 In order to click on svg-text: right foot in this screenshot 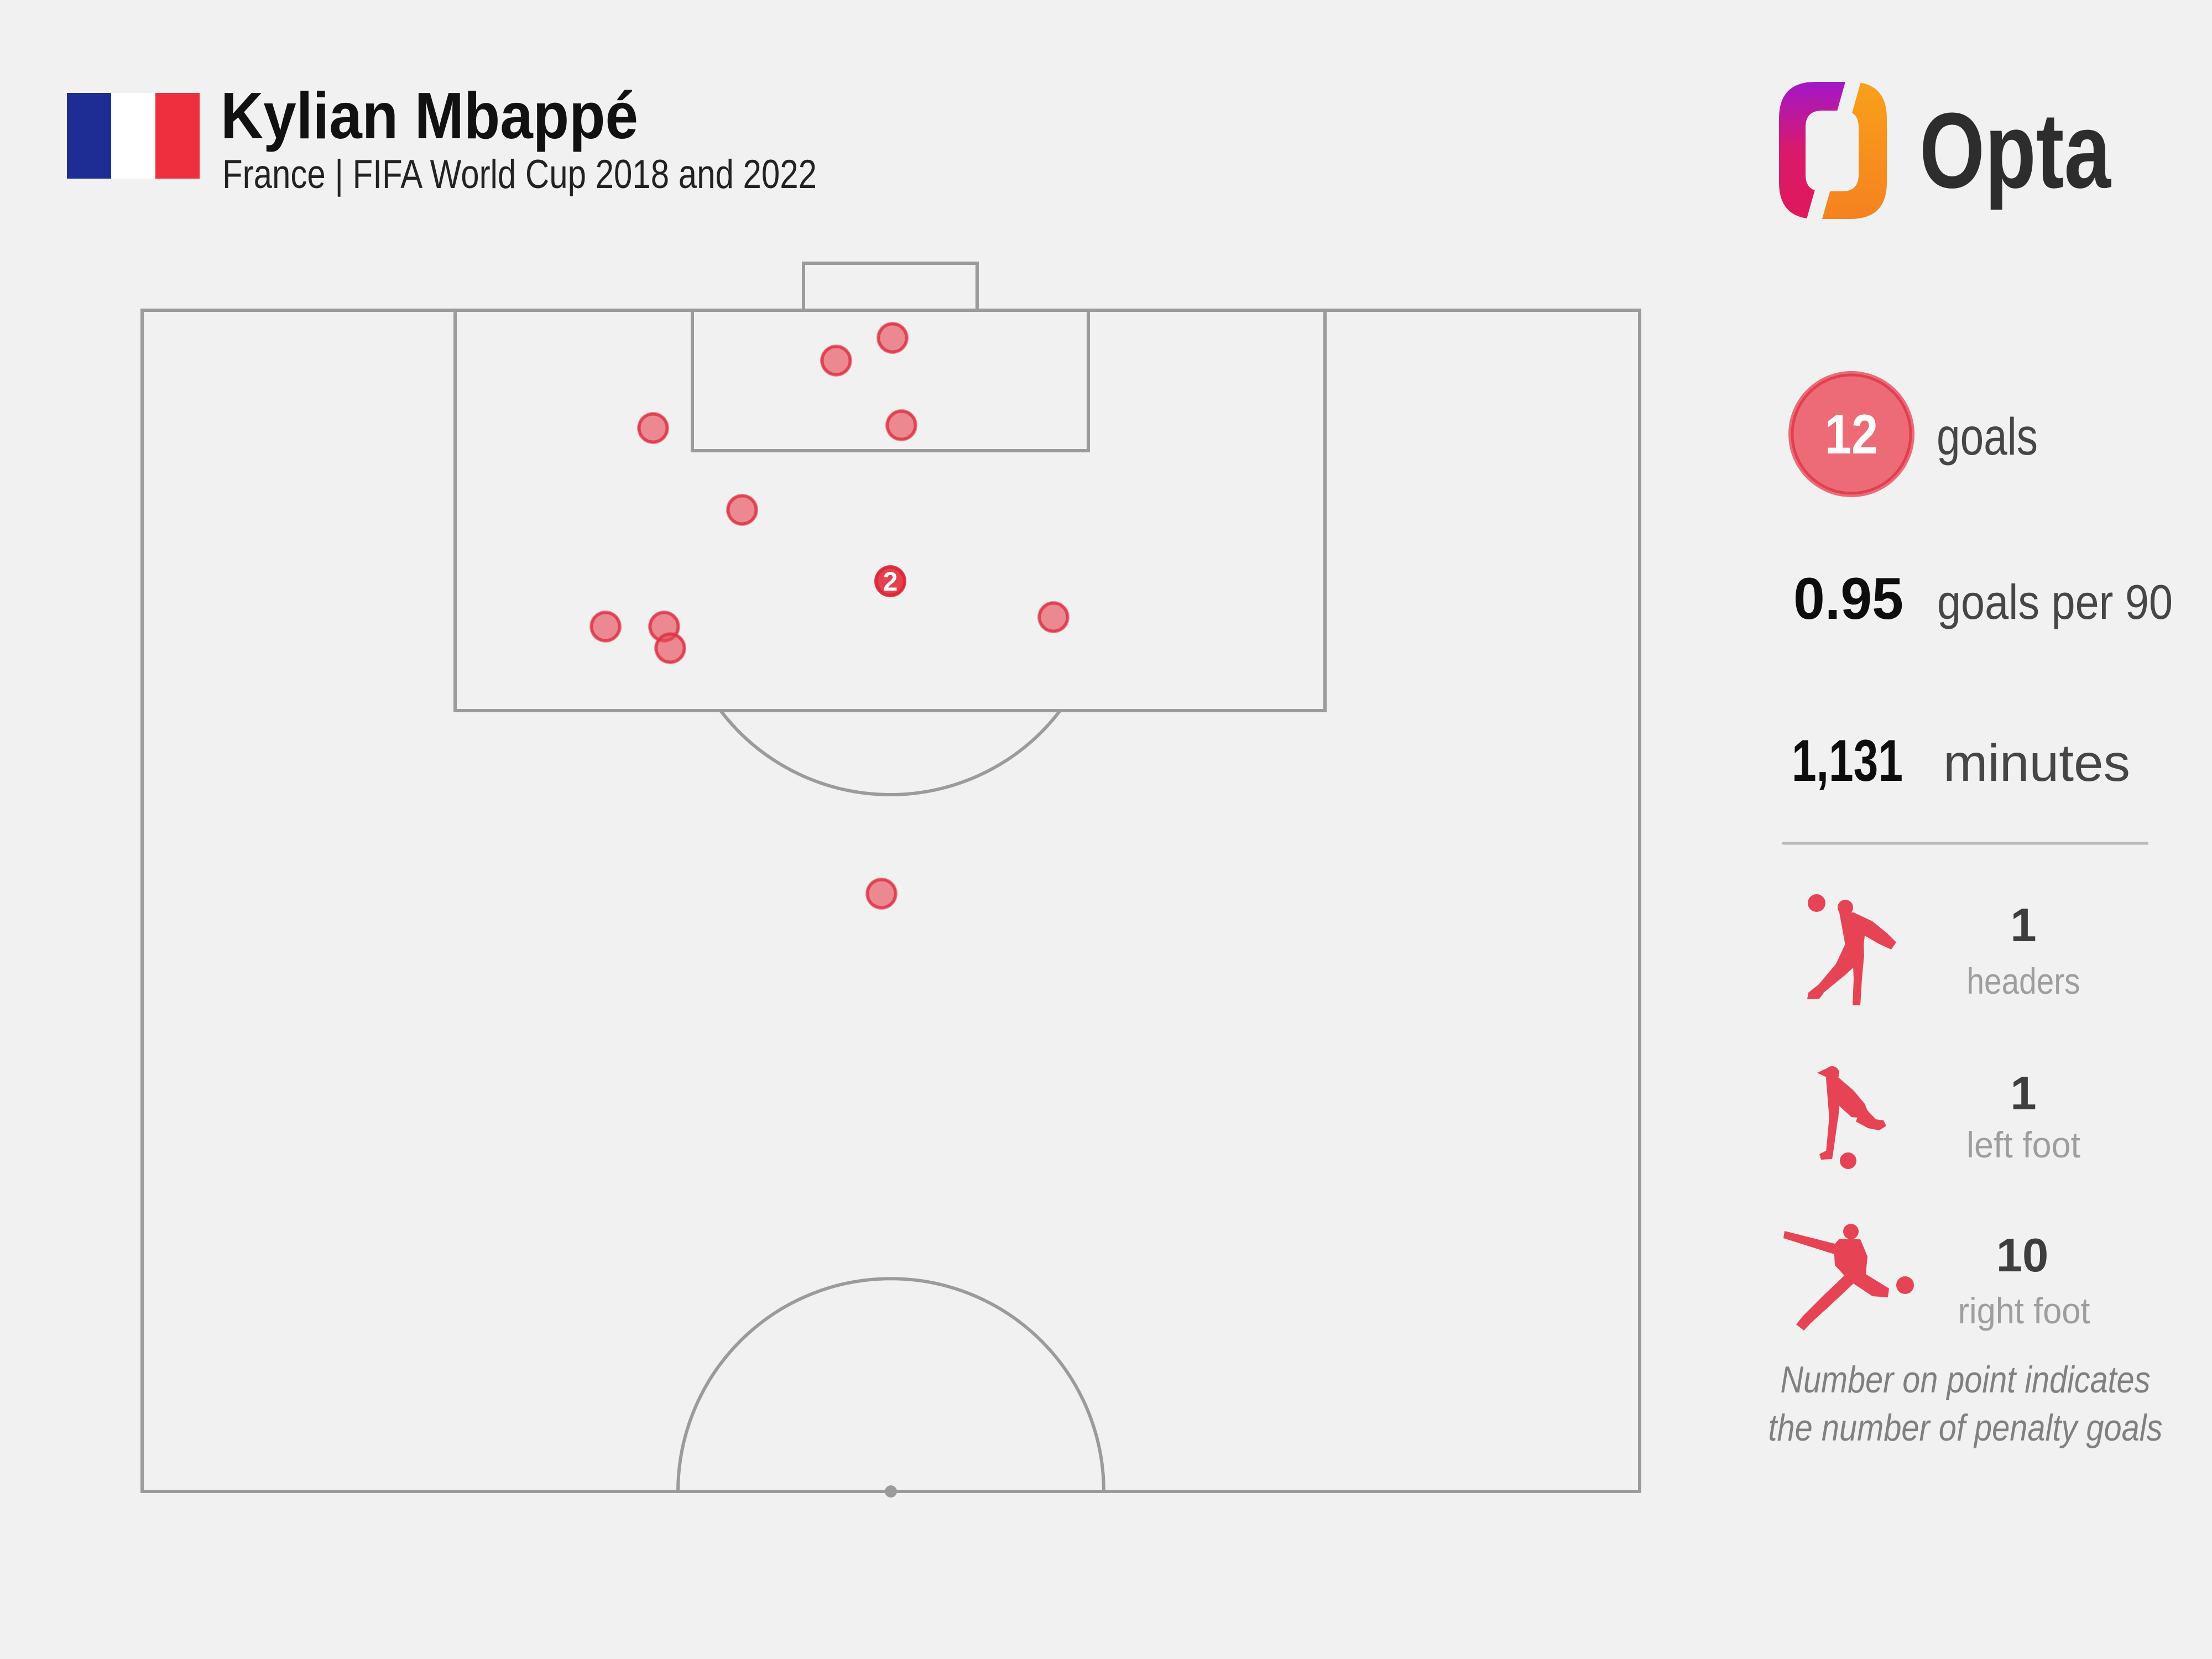, I will do `click(2024, 1310)`.